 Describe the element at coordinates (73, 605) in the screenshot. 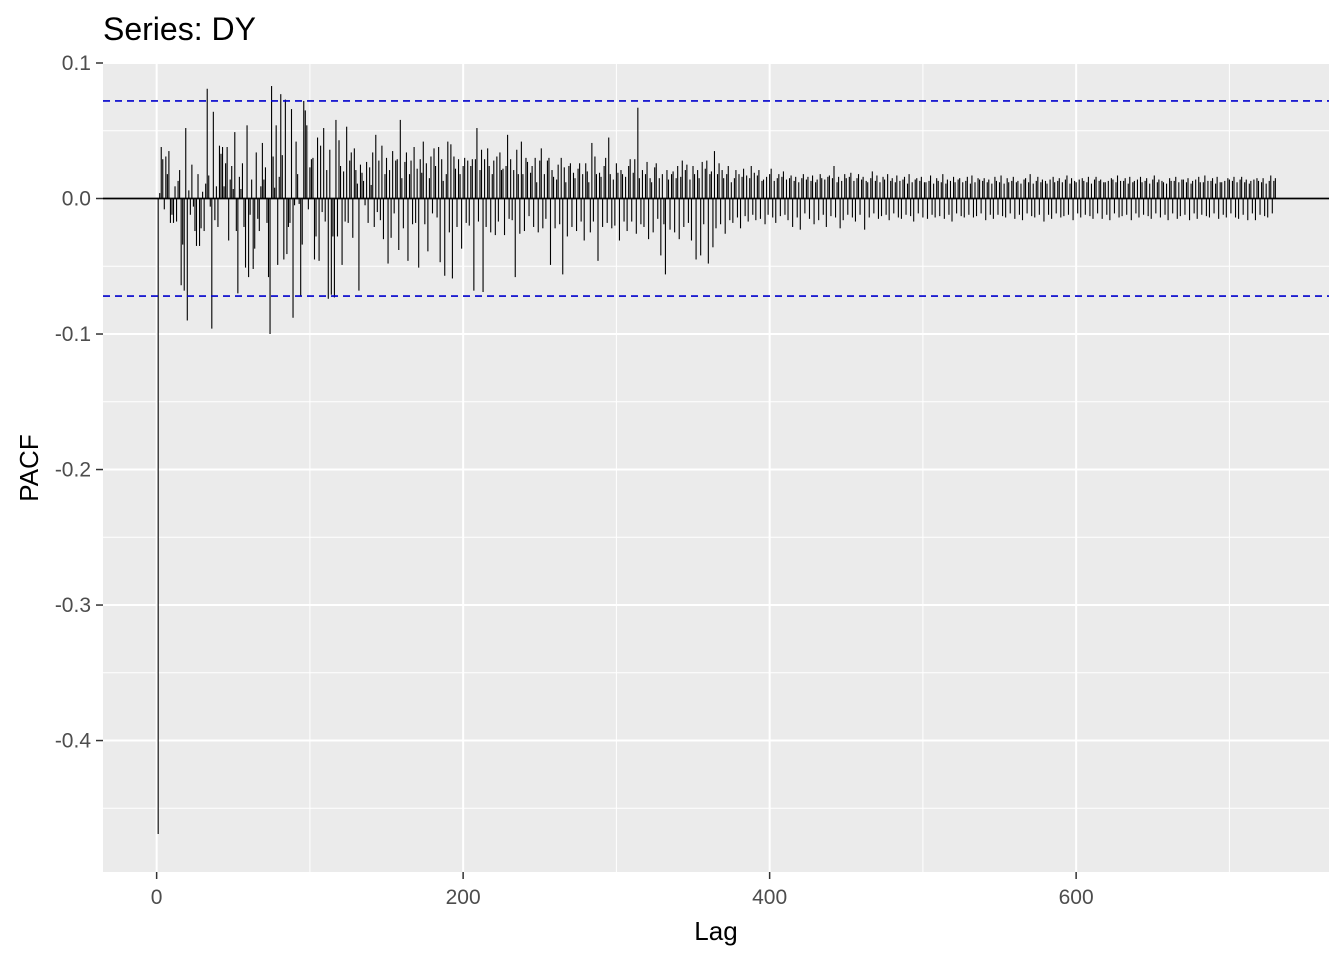

I see `y-tick-label: -0.3` at that location.